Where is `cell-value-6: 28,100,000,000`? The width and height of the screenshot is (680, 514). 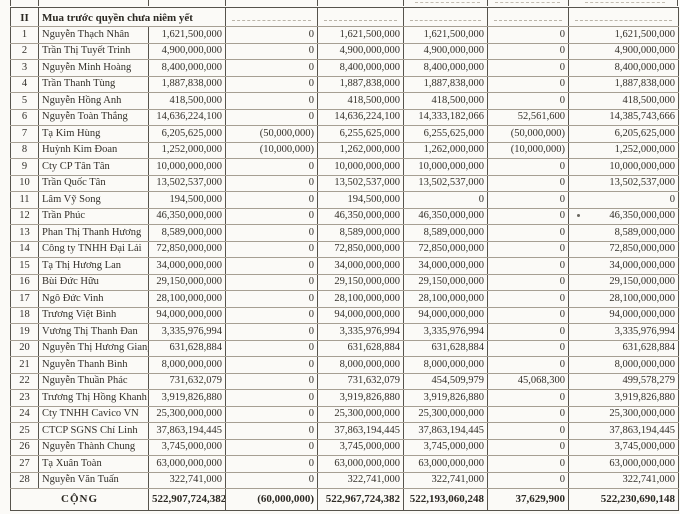 cell-value-6: 28,100,000,000 is located at coordinates (624, 299).